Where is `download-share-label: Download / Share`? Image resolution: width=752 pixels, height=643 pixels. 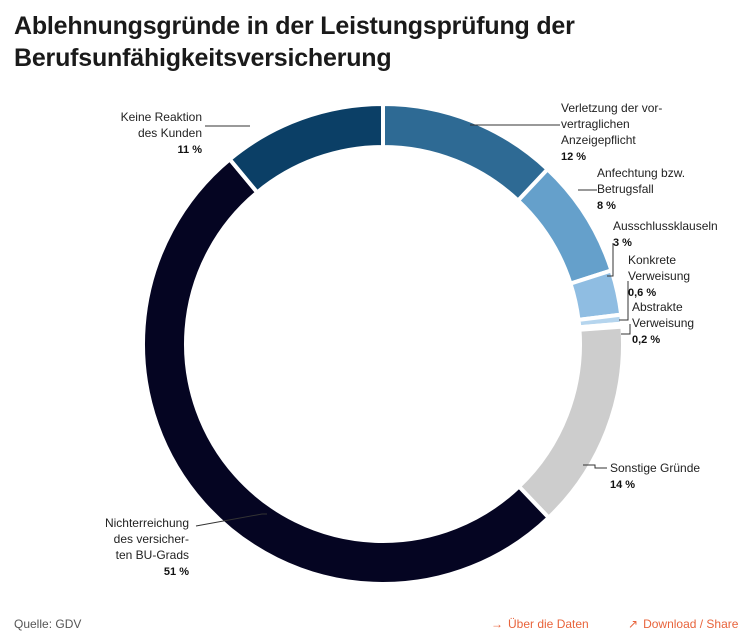 download-share-label: Download / Share is located at coordinates (691, 624).